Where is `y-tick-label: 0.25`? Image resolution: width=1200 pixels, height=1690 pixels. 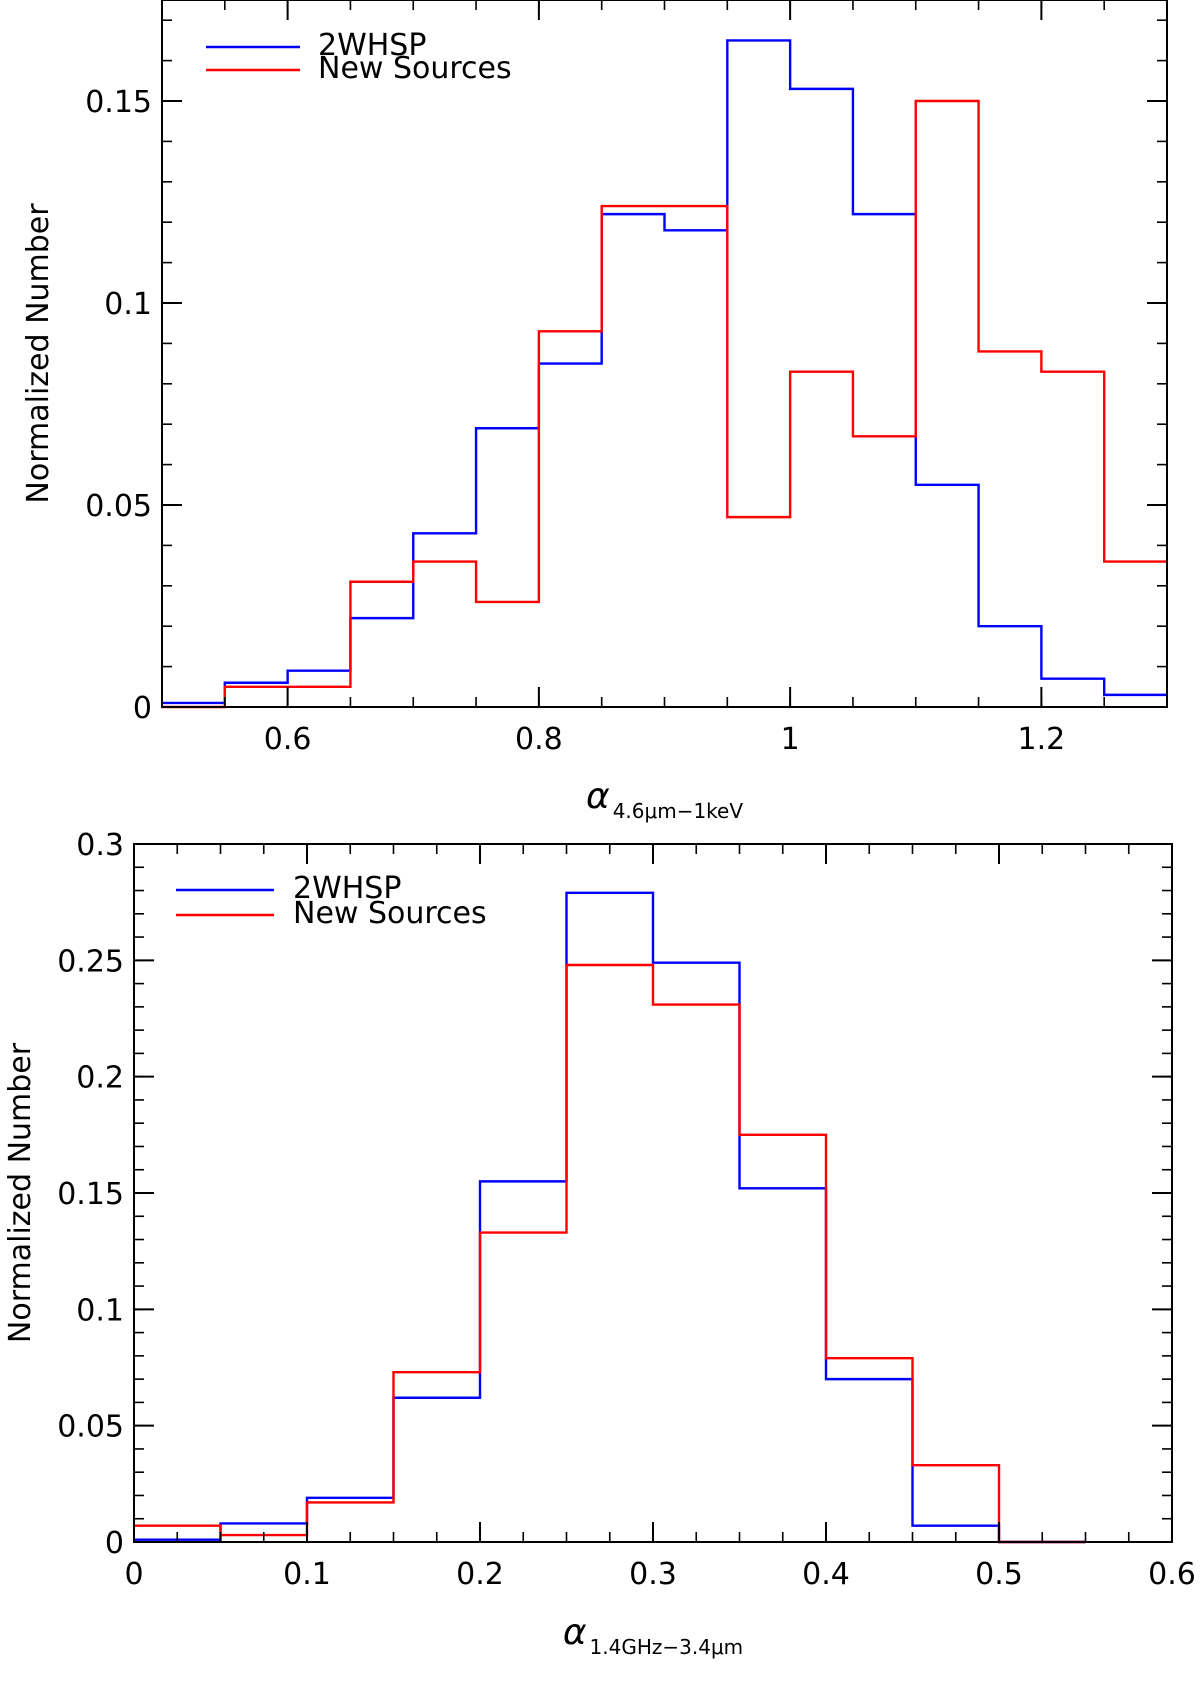 y-tick-label: 0.25 is located at coordinates (90, 961).